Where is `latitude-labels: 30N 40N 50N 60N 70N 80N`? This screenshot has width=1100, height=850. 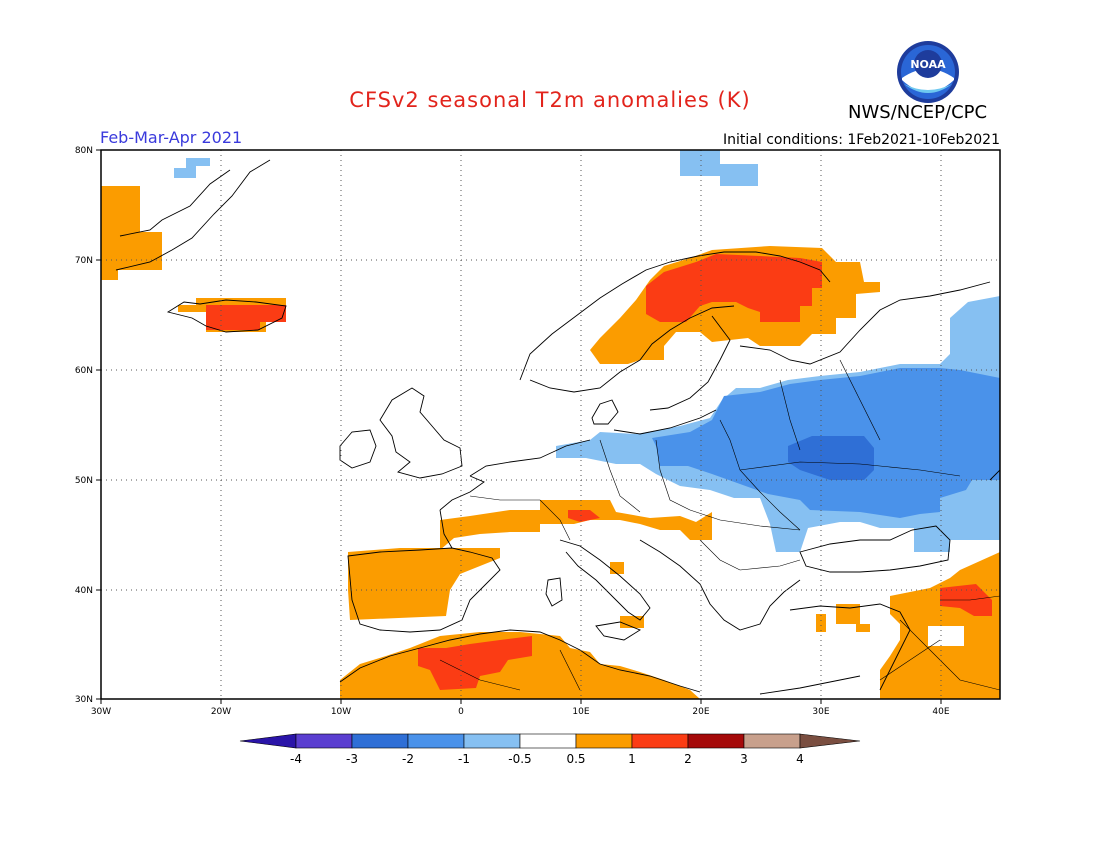
latitude-labels: 30N 40N 50N 60N 70N 80N is located at coordinates (84, 425).